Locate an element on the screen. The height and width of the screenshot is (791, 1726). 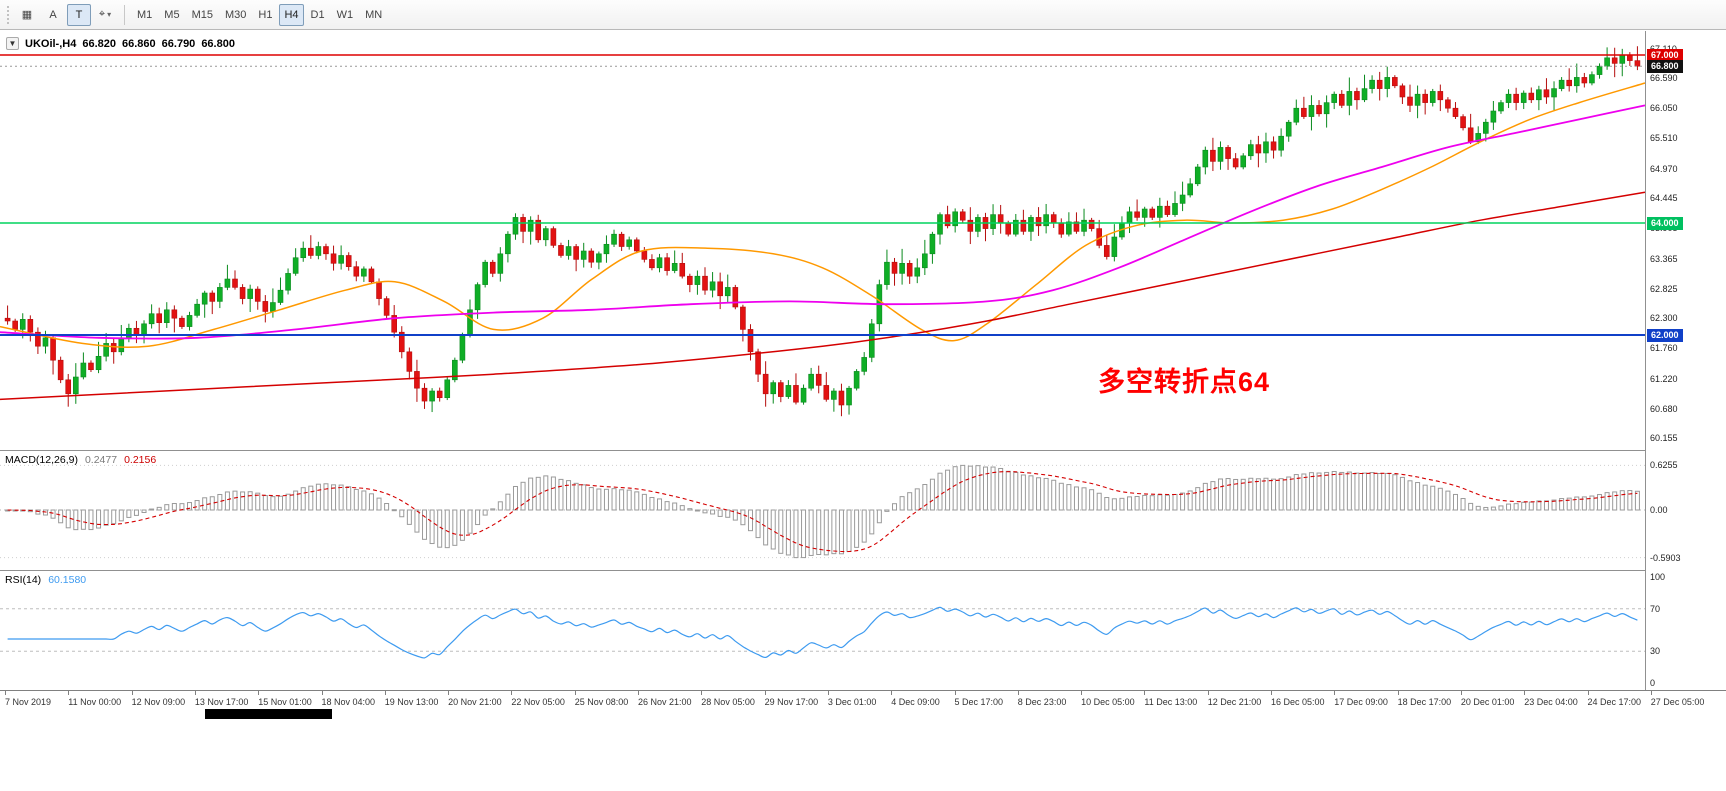
time-axis-label: 18 Nov 04:00 is located at coordinates (348, 702).